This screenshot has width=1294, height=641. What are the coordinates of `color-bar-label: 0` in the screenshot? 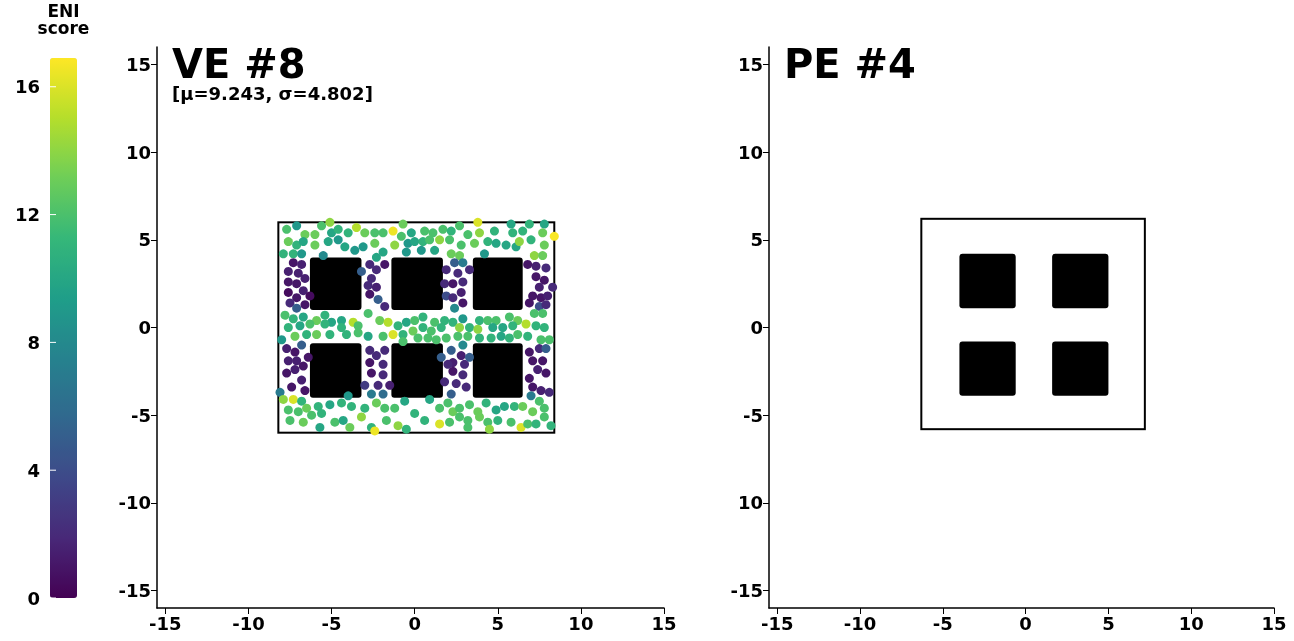 It's located at (33, 598).